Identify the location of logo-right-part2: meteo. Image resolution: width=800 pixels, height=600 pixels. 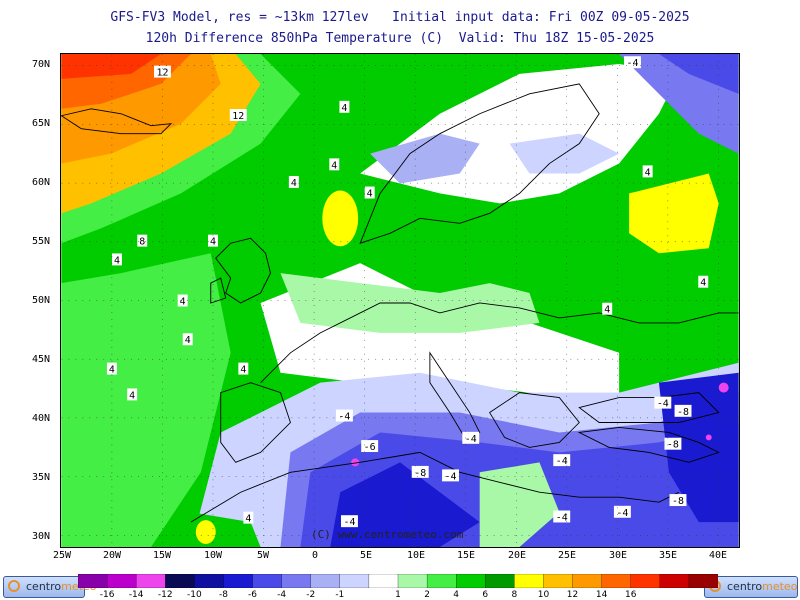
(780, 586).